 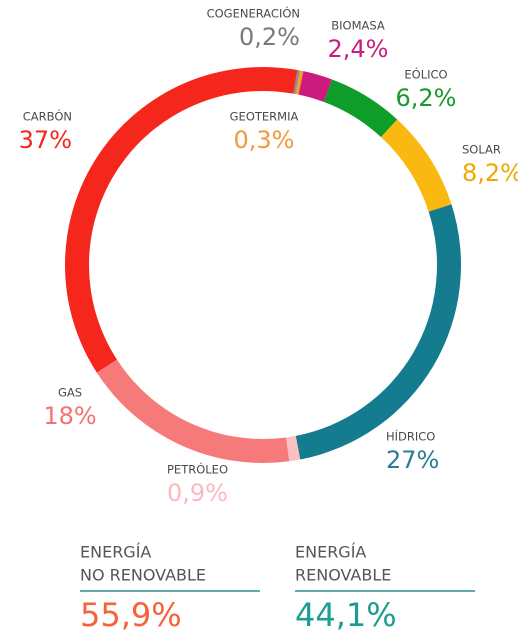 What do you see at coordinates (131, 615) in the screenshot?
I see `summary-value: 55,9%` at bounding box center [131, 615].